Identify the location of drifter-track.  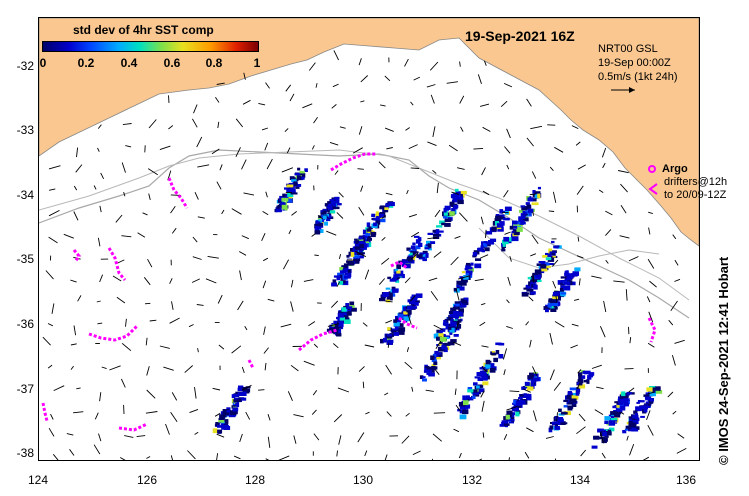
(117, 264).